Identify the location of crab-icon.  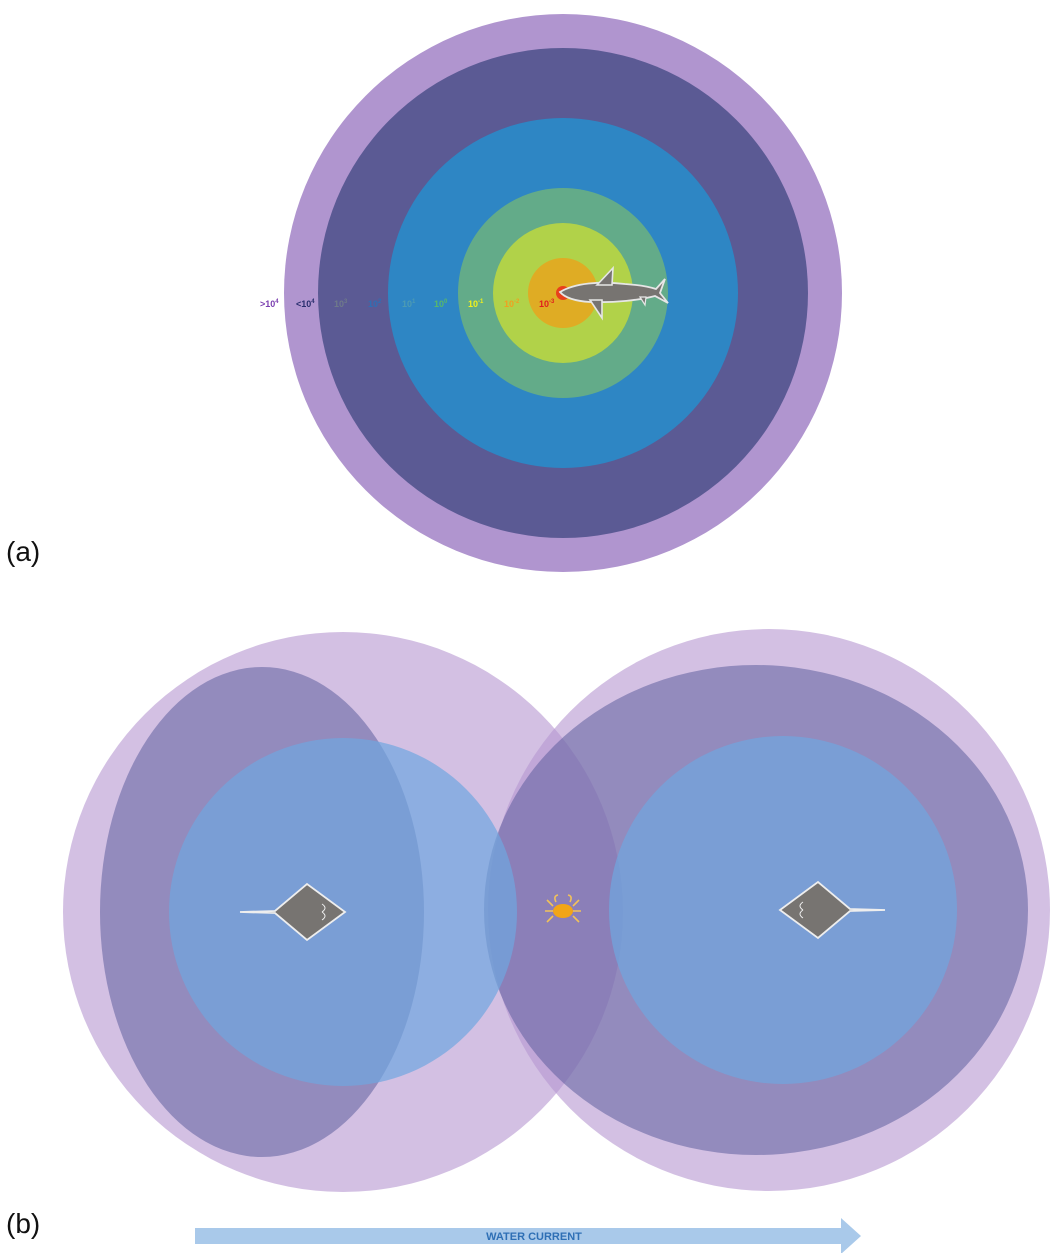
(563, 908).